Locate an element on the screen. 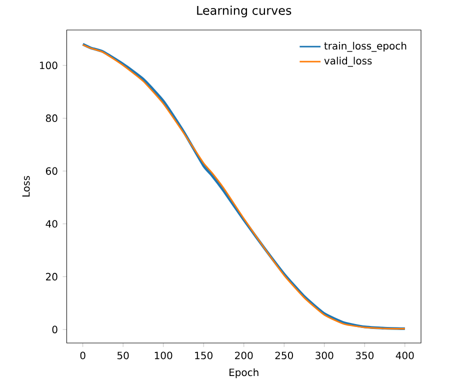 This screenshot has width=463, height=391. x-tick-label: 300 is located at coordinates (325, 356).